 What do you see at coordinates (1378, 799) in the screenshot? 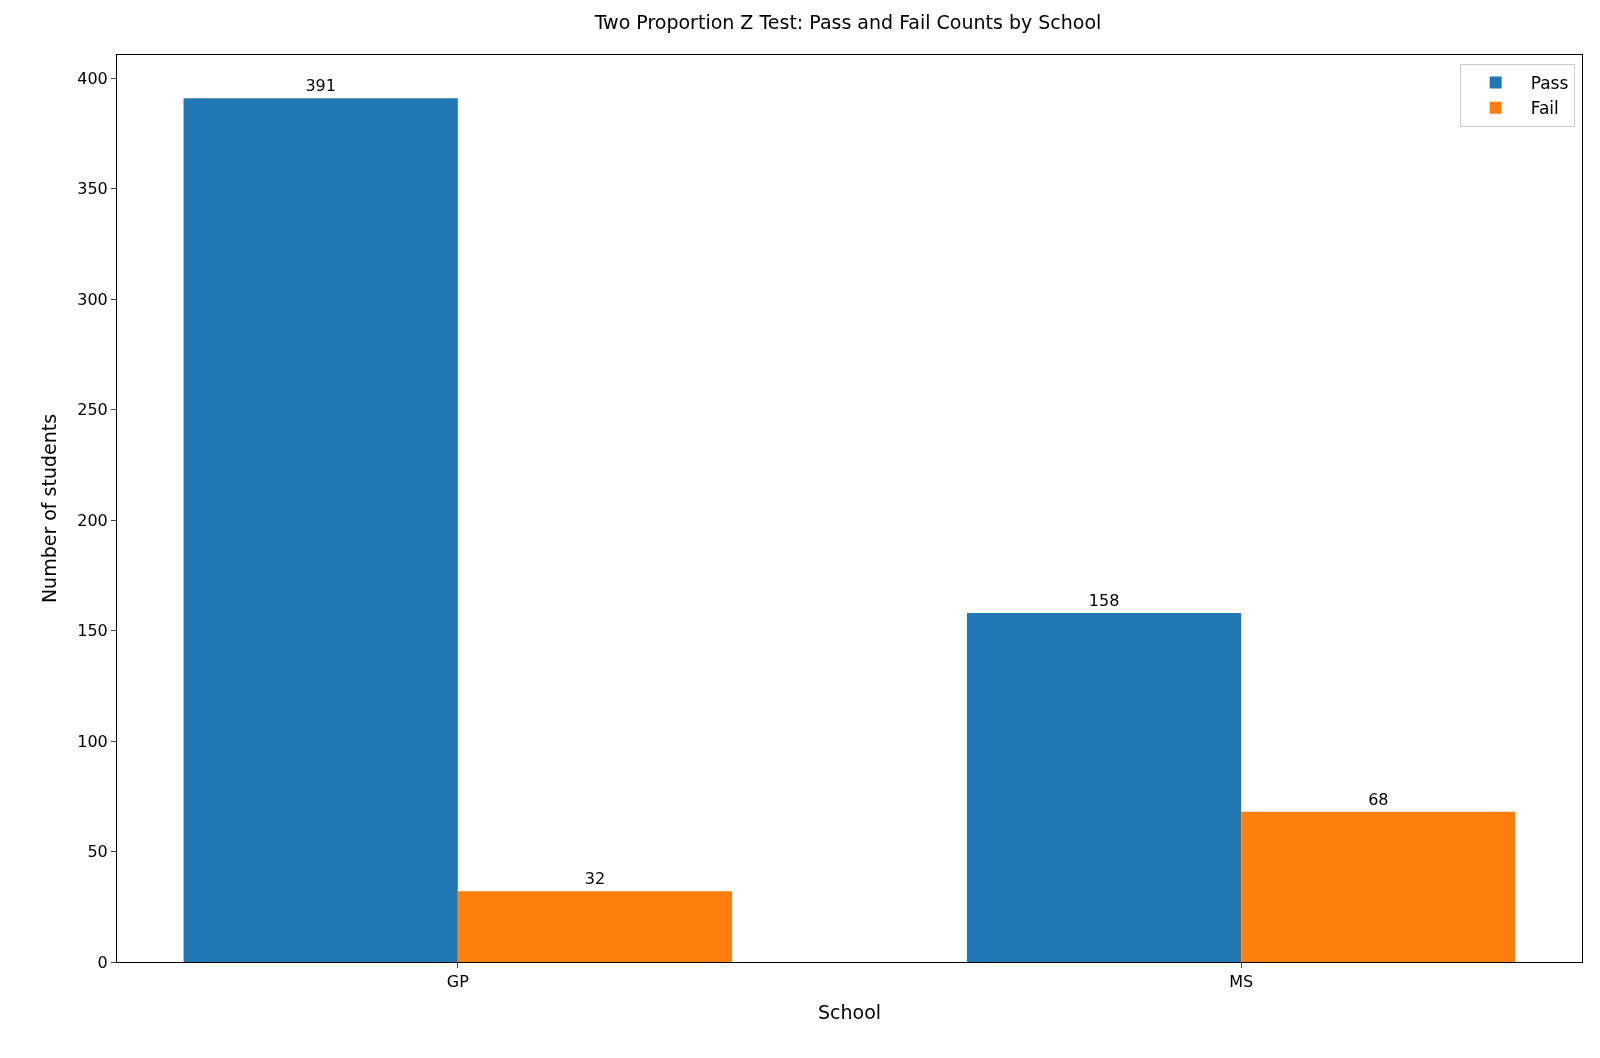
I see `data-label: 68` at bounding box center [1378, 799].